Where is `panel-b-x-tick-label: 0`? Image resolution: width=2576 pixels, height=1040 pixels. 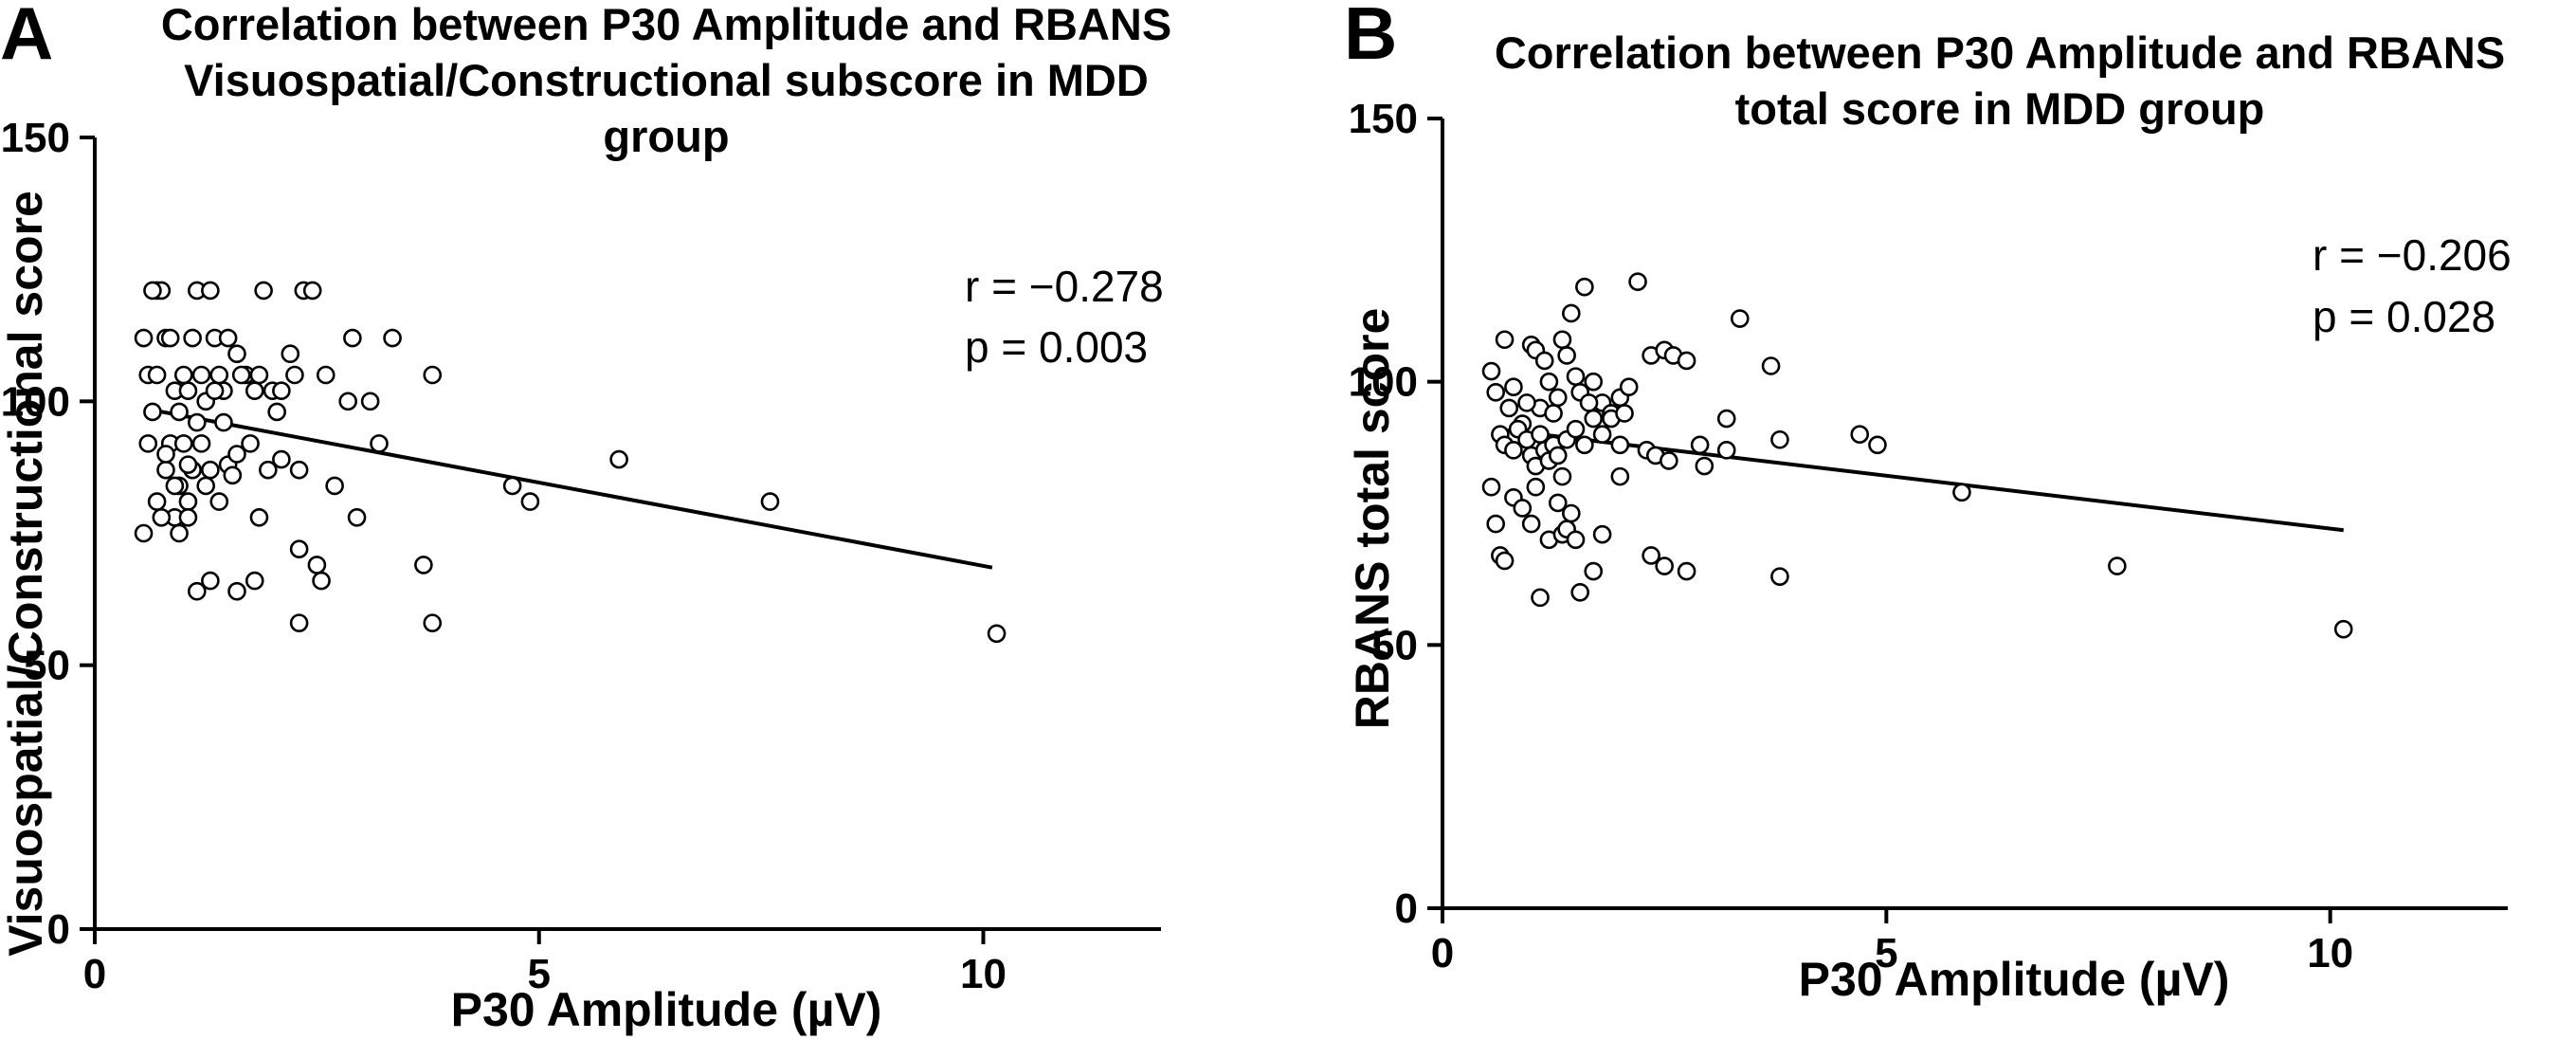 panel-b-x-tick-label: 0 is located at coordinates (1442, 953).